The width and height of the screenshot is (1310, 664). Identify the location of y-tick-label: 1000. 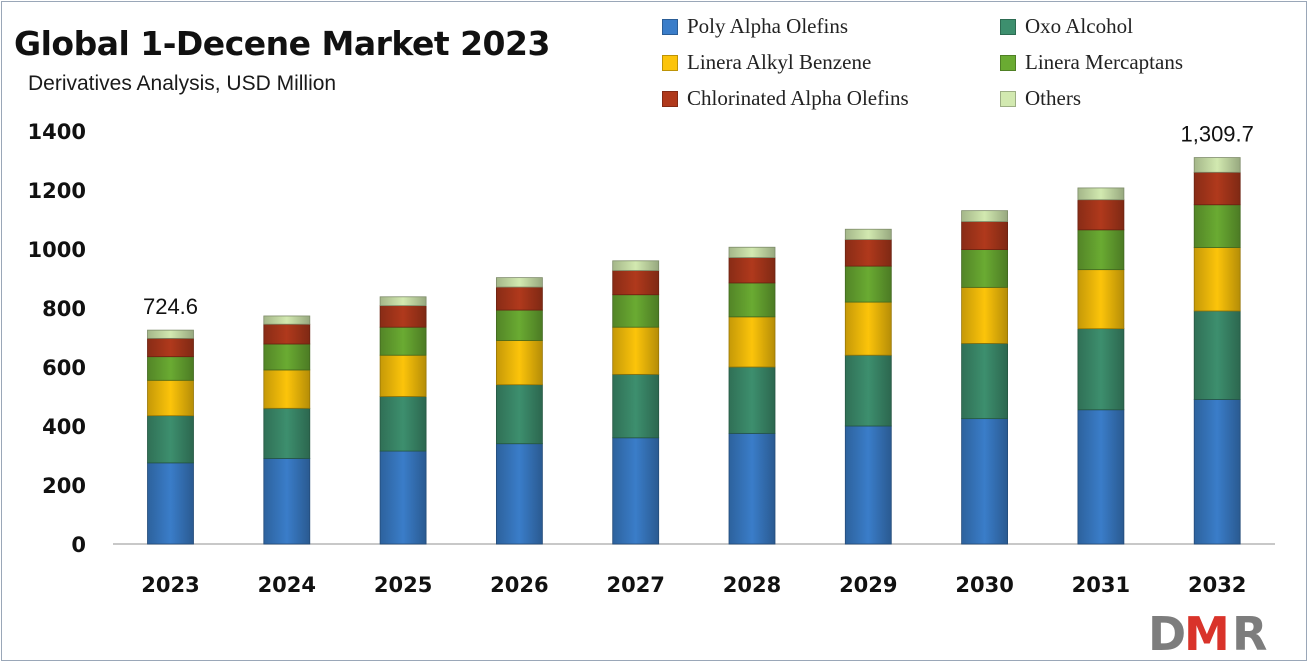
(57, 250).